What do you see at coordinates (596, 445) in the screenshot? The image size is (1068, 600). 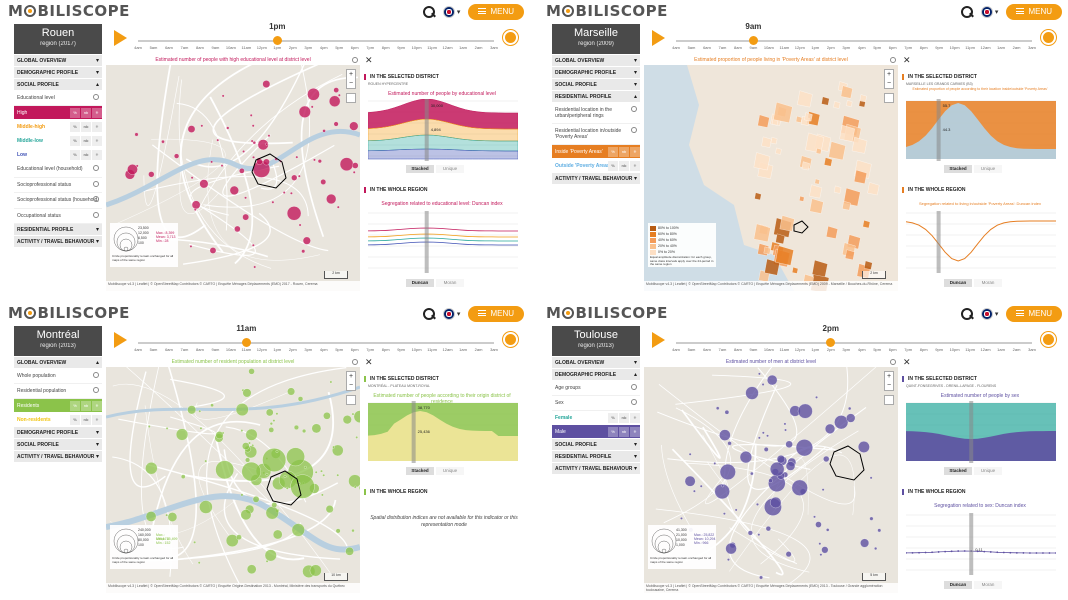 I see `section-social-profile: SOCIAL PROFILE` at bounding box center [596, 445].